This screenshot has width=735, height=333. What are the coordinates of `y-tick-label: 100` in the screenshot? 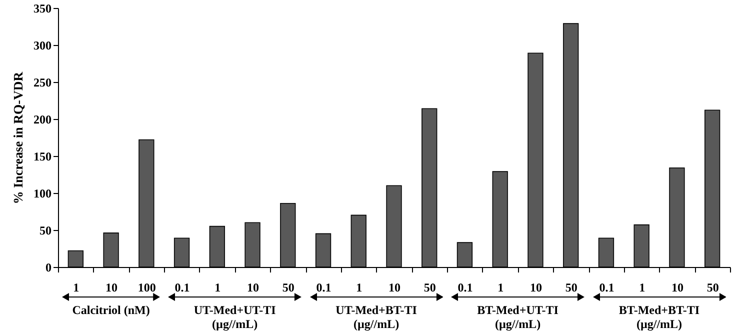 It's located at (43, 193).